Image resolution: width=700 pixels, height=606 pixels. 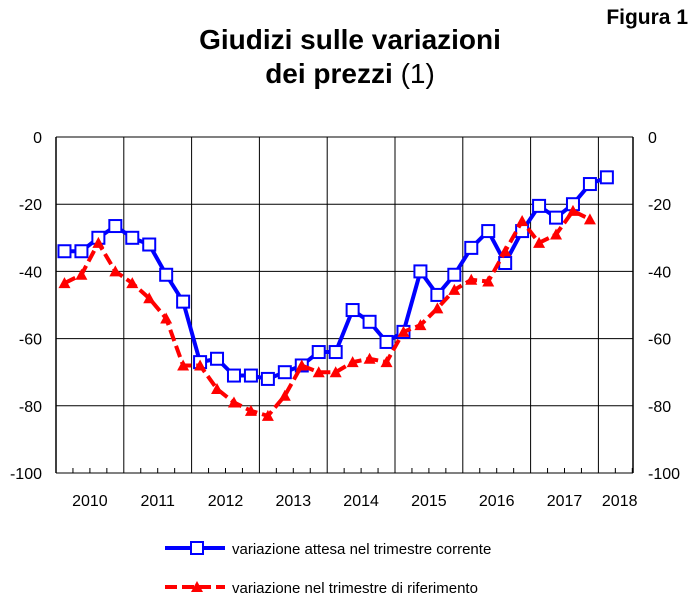 What do you see at coordinates (350, 39) in the screenshot?
I see `chart-title-line1: Giudizi sulle variazioni` at bounding box center [350, 39].